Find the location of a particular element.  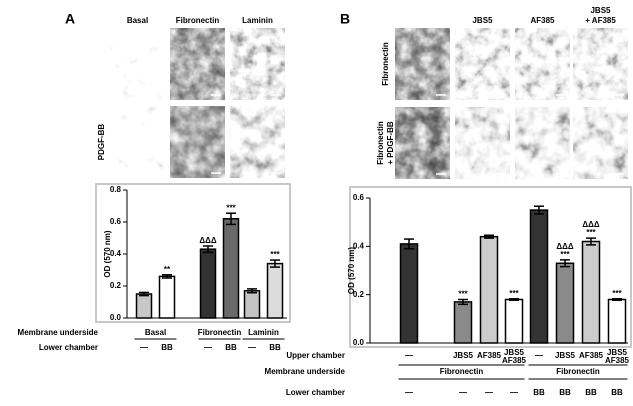

column-label: AF385 is located at coordinates (542, 20).